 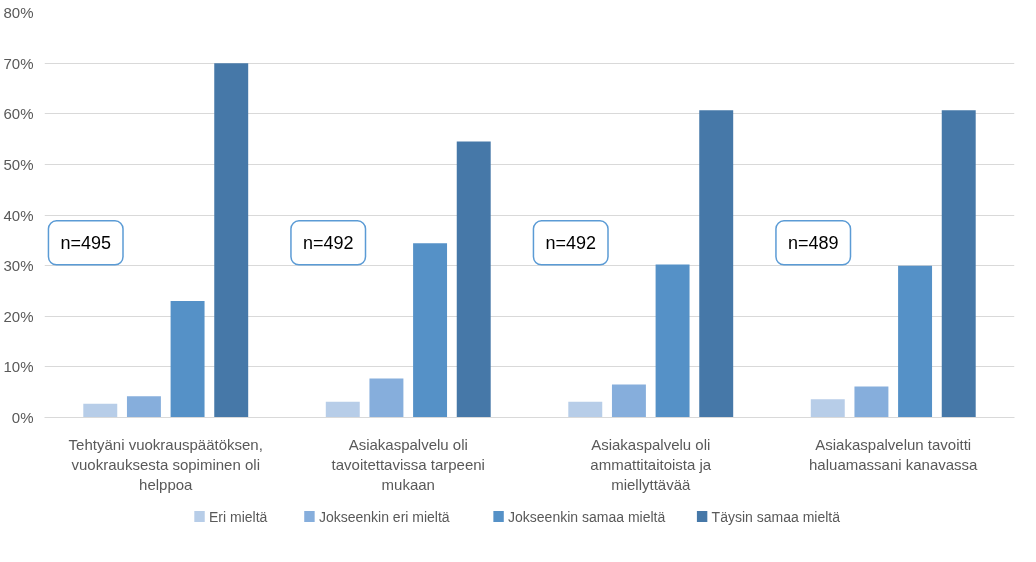 I want to click on legend-label: Eri mieltä, so click(x=238, y=516).